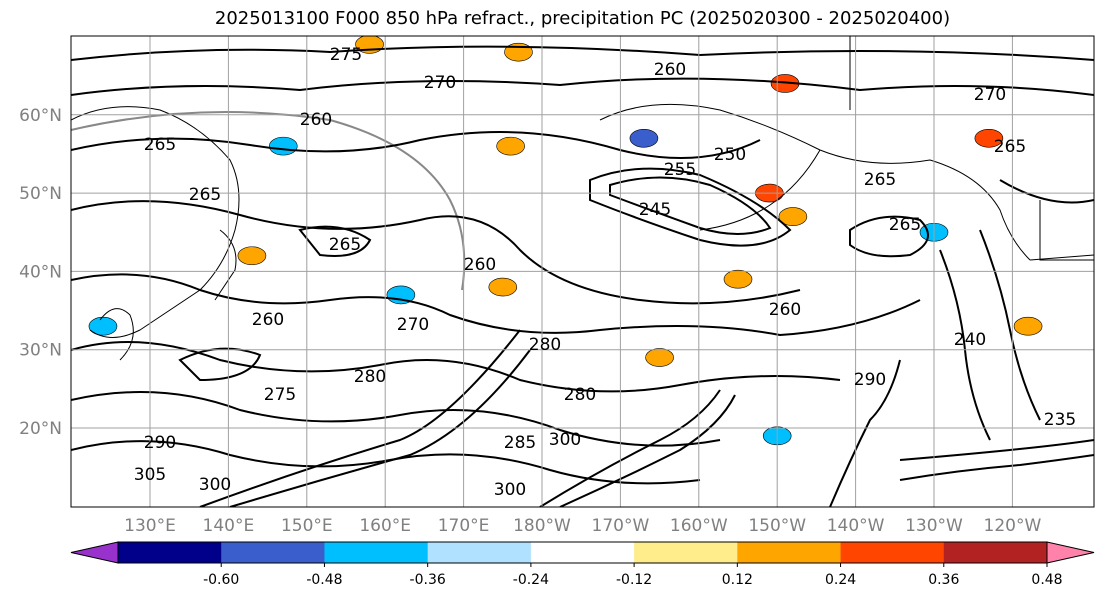 The height and width of the screenshot is (601, 1105). I want to click on longitude-label: 120°W, so click(1013, 526).